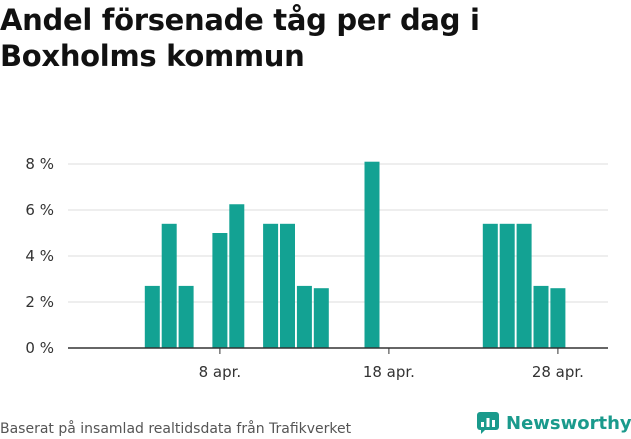 The width and height of the screenshot is (631, 439). Describe the element at coordinates (39, 302) in the screenshot. I see `y-tick-label: 2 %` at that location.